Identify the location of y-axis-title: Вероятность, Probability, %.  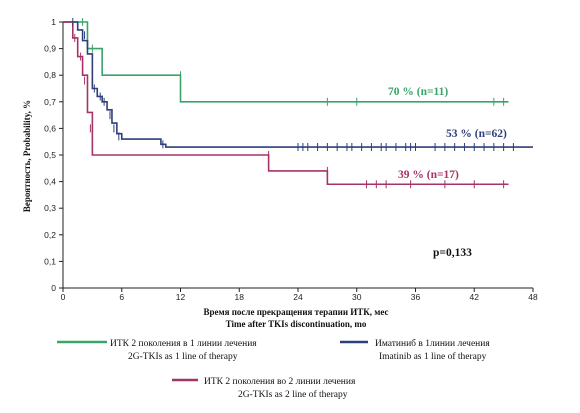
(27, 156).